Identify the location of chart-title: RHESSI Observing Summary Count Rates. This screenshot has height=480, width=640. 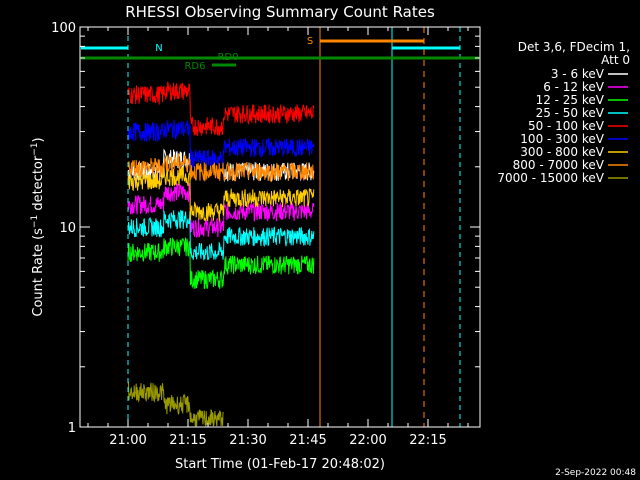
(280, 12).